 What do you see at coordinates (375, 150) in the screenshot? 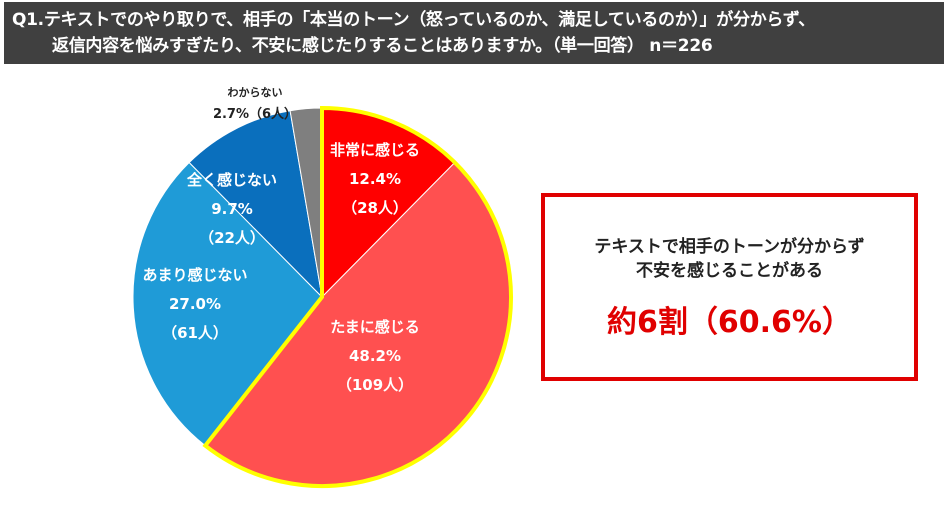
I see `slice-label-0-0: 非常に感じる` at bounding box center [375, 150].